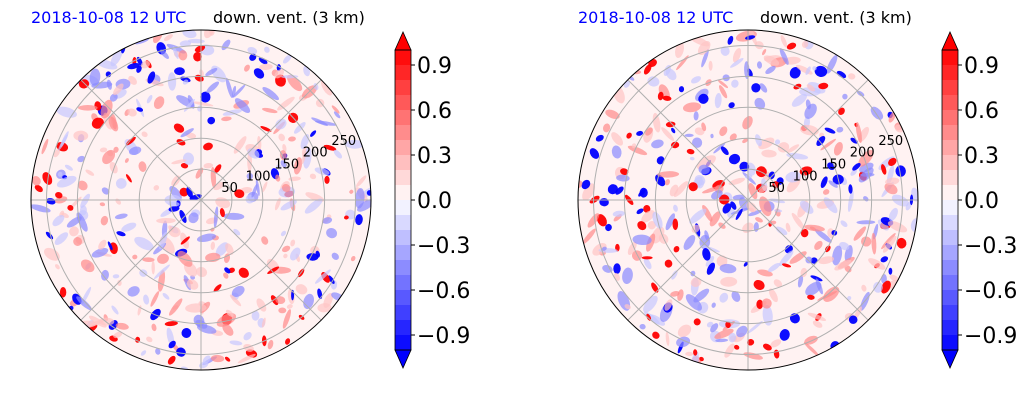 This screenshot has height=401, width=1036. I want to click on panel-date-title: 2018-10-08 12 UTC, so click(656, 17).